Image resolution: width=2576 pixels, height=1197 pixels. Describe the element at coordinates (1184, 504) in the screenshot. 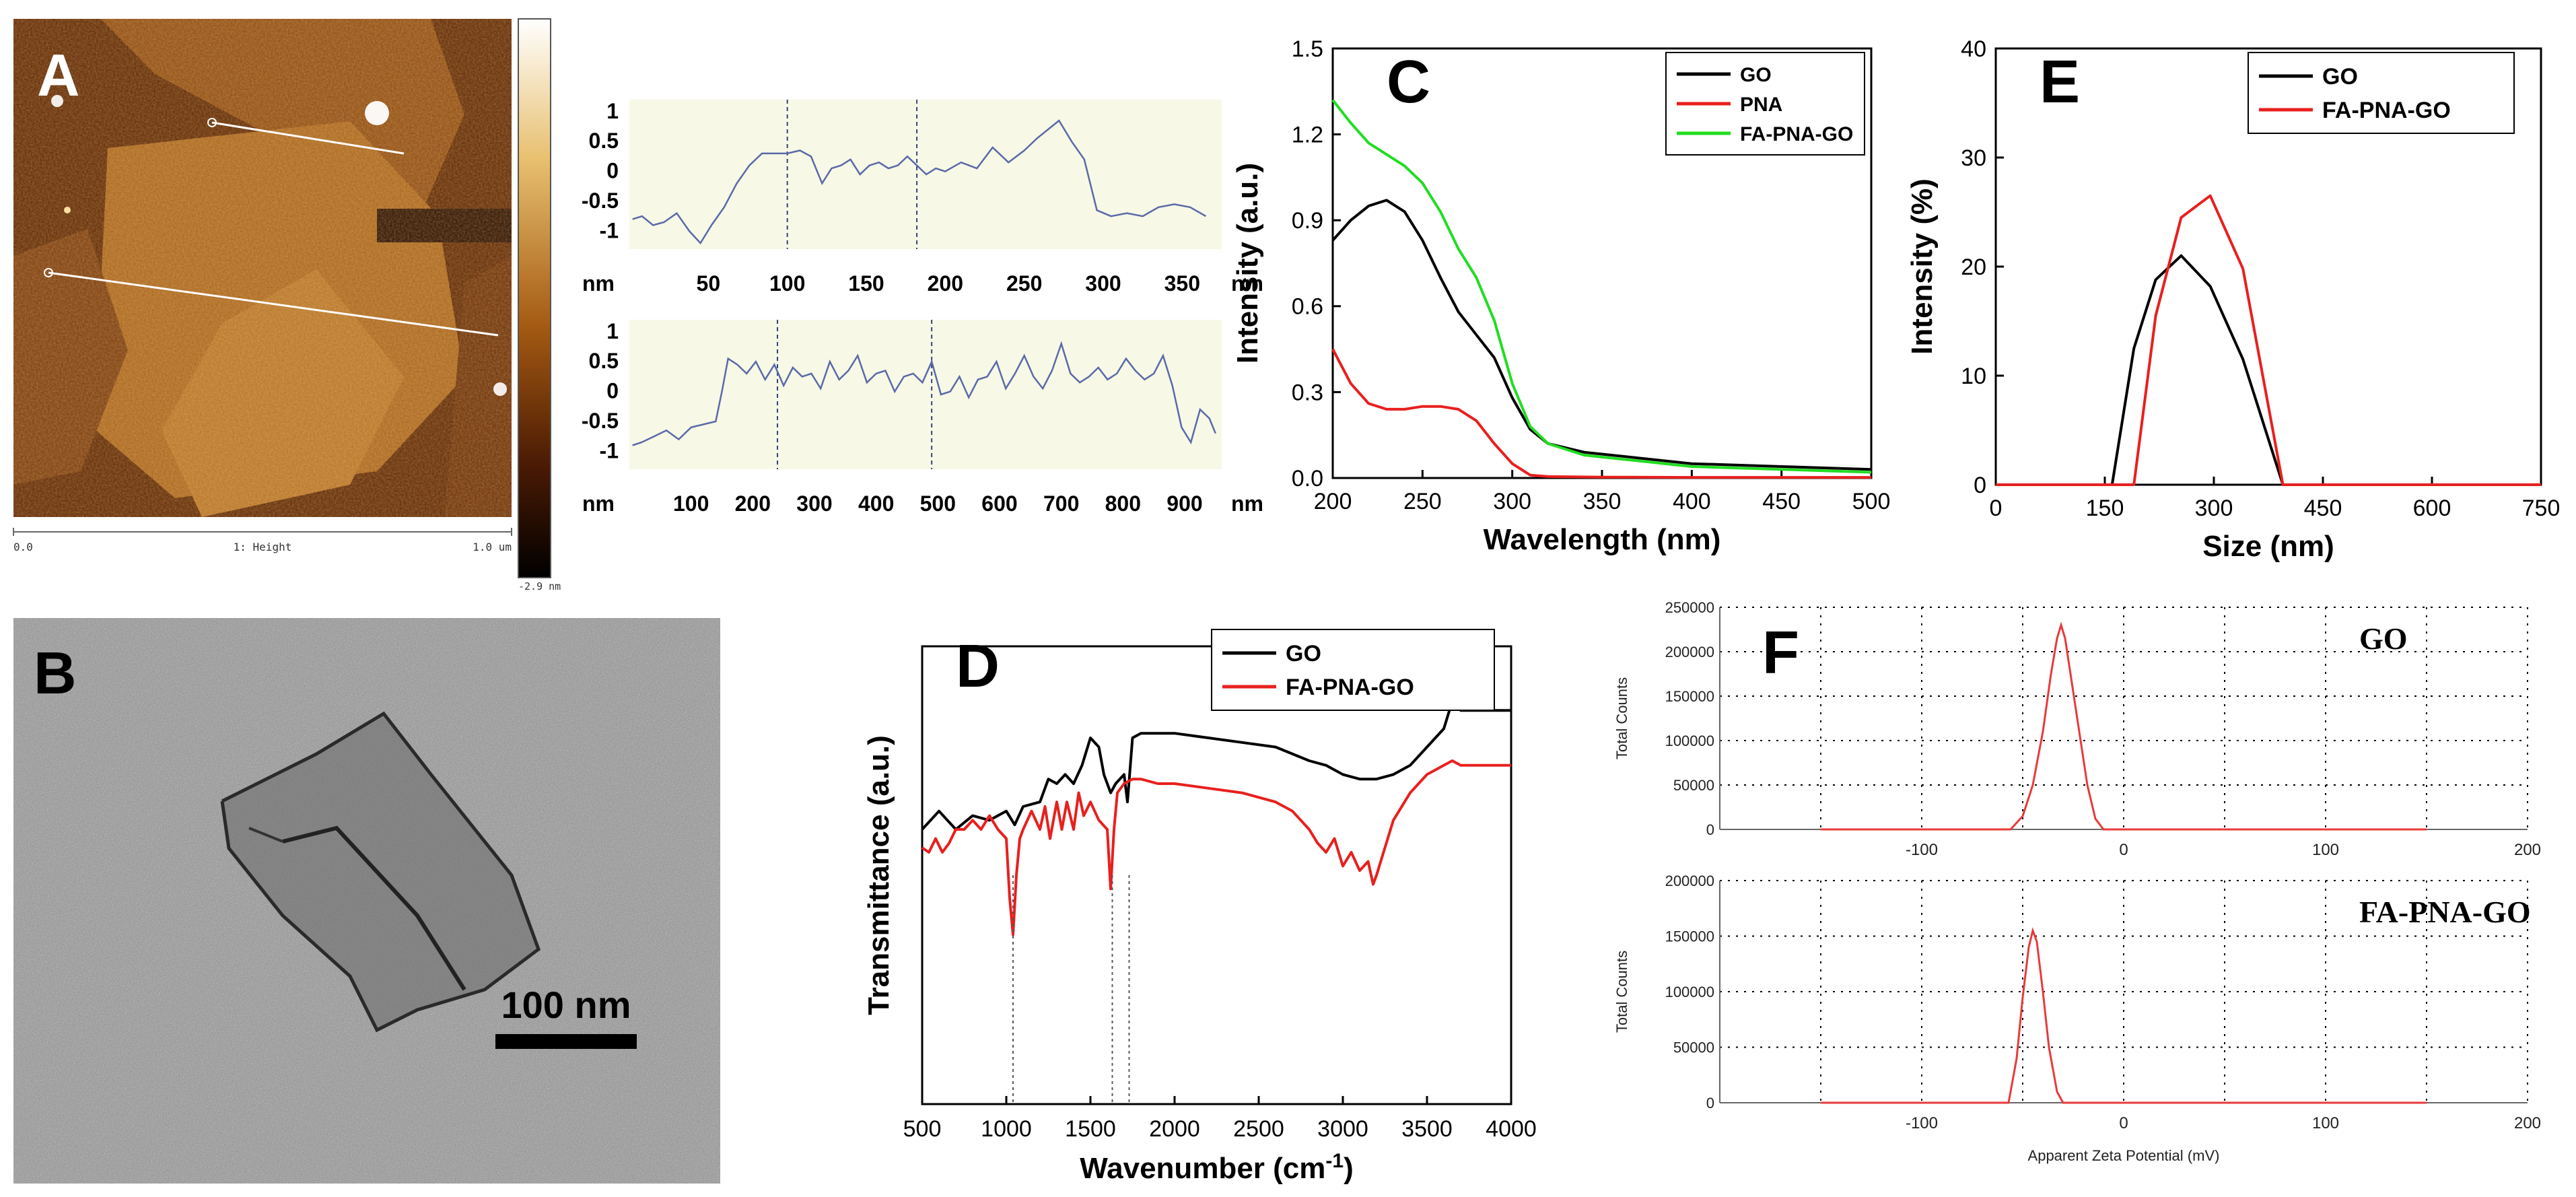

I see `profile-xtick-label: 900` at that location.